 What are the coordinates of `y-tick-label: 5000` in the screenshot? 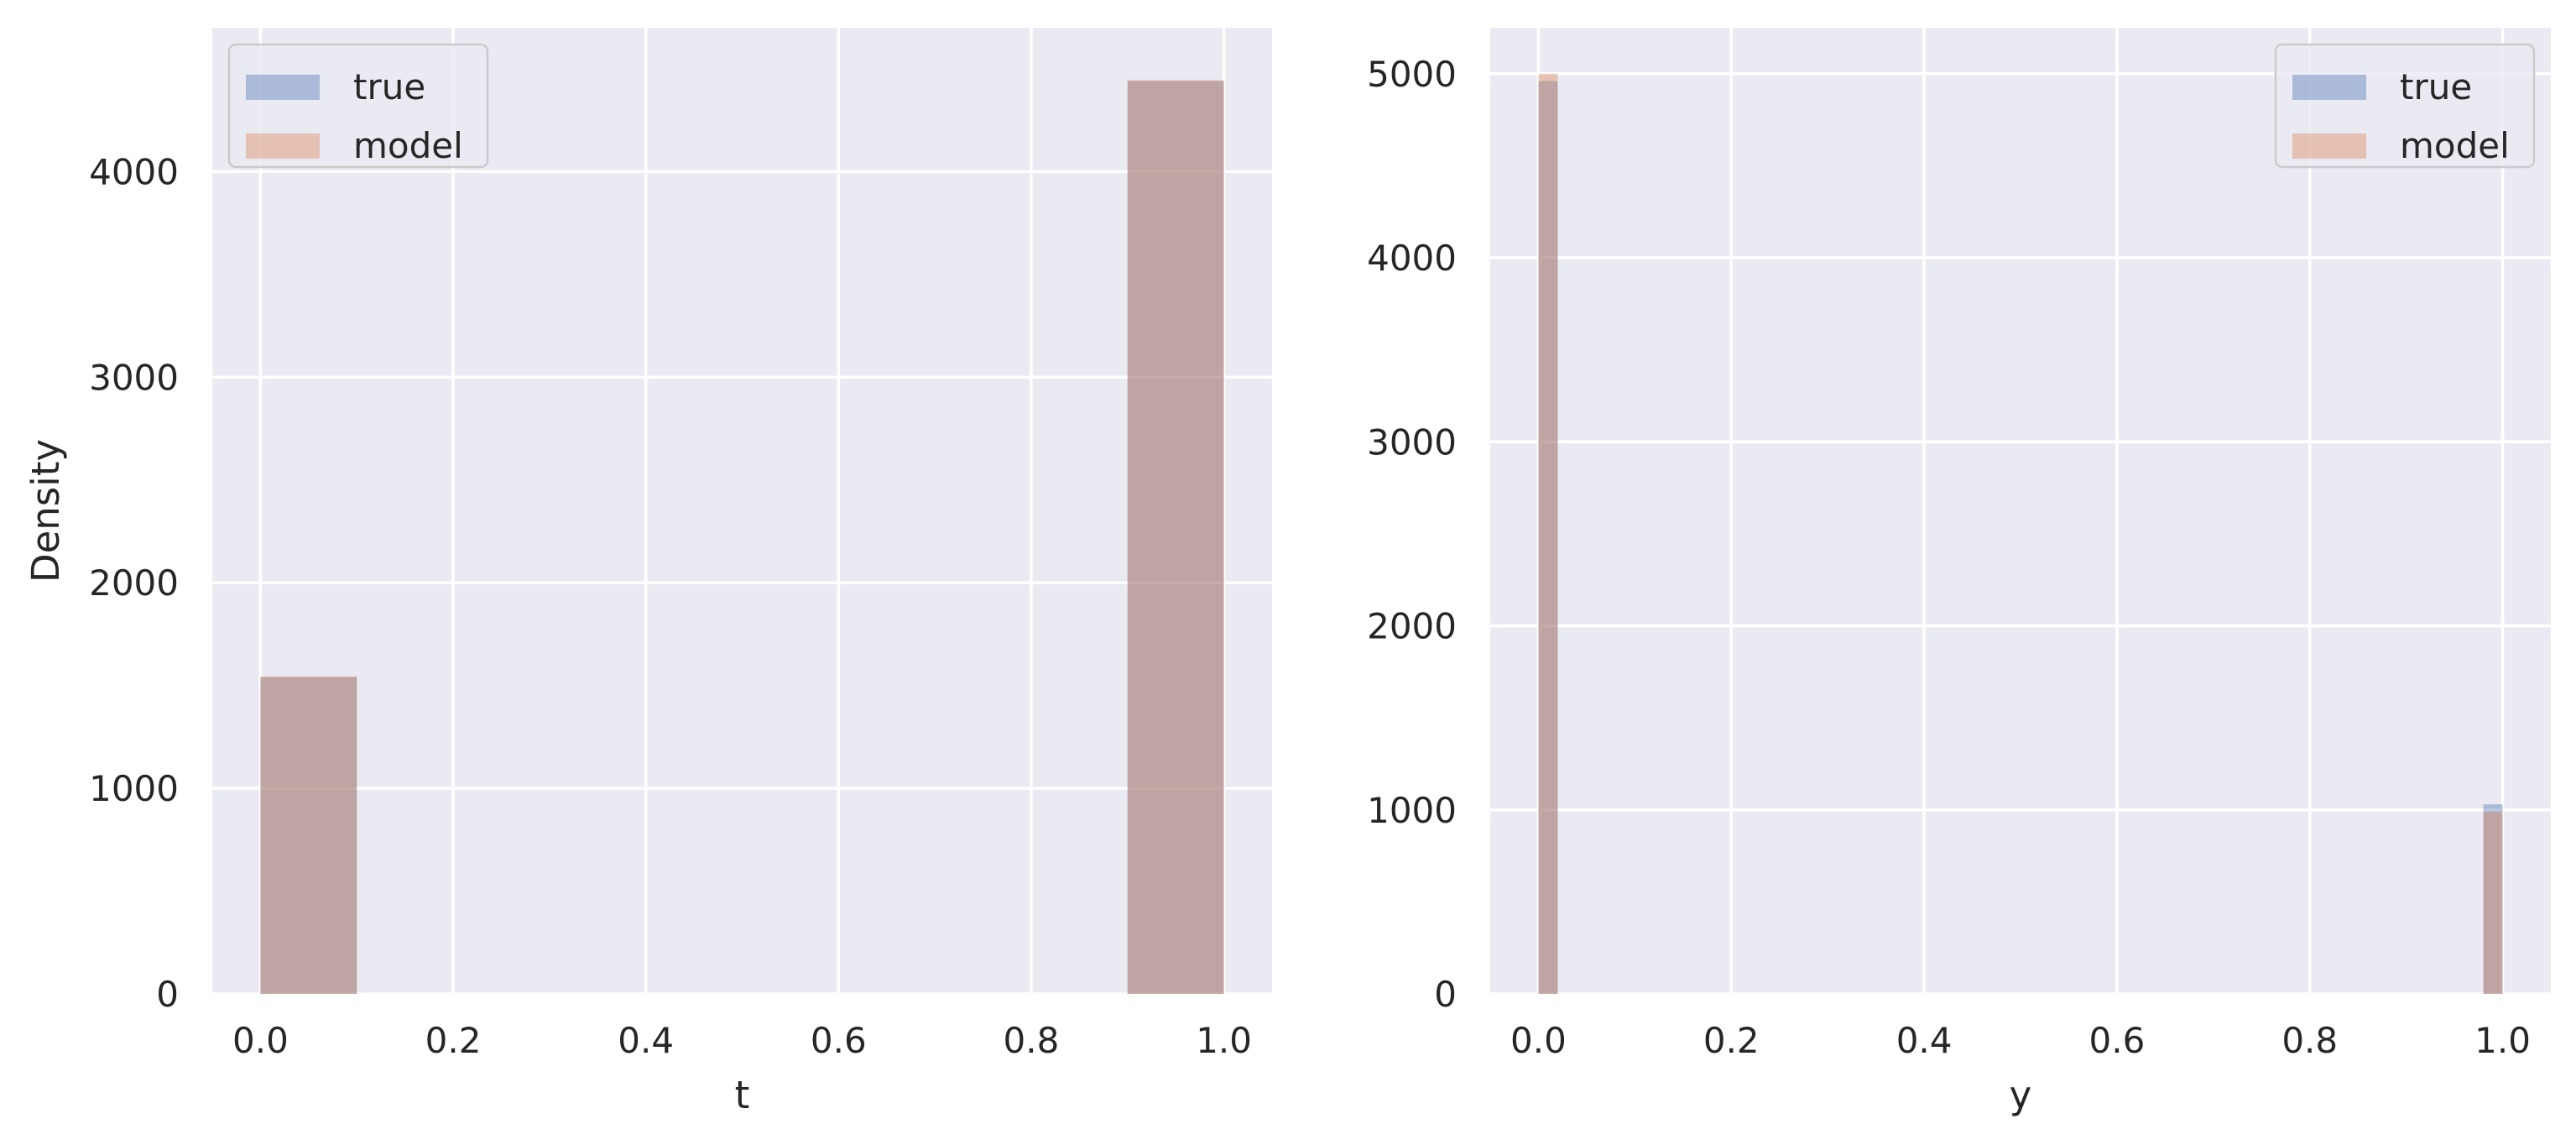 It's located at (1412, 74).